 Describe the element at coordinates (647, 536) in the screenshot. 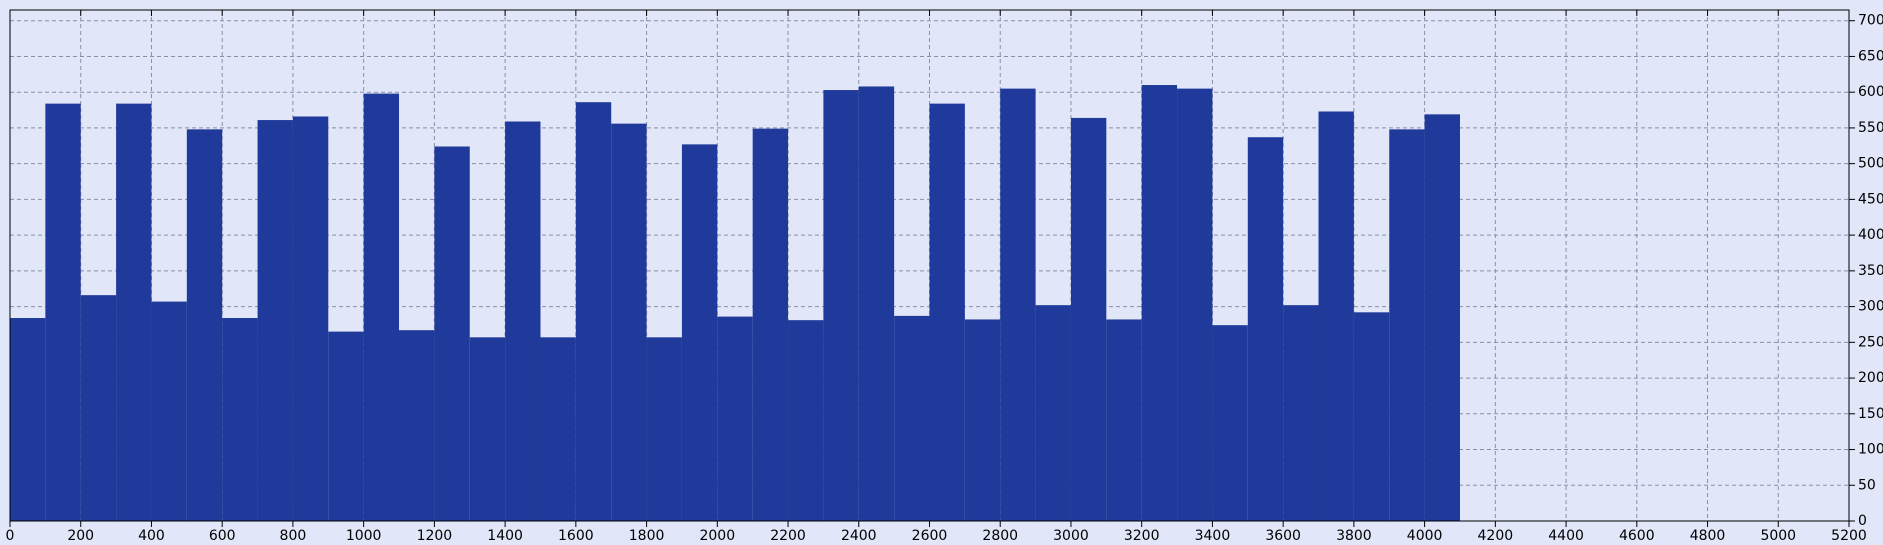

I see `x-tick-label: 1800` at that location.